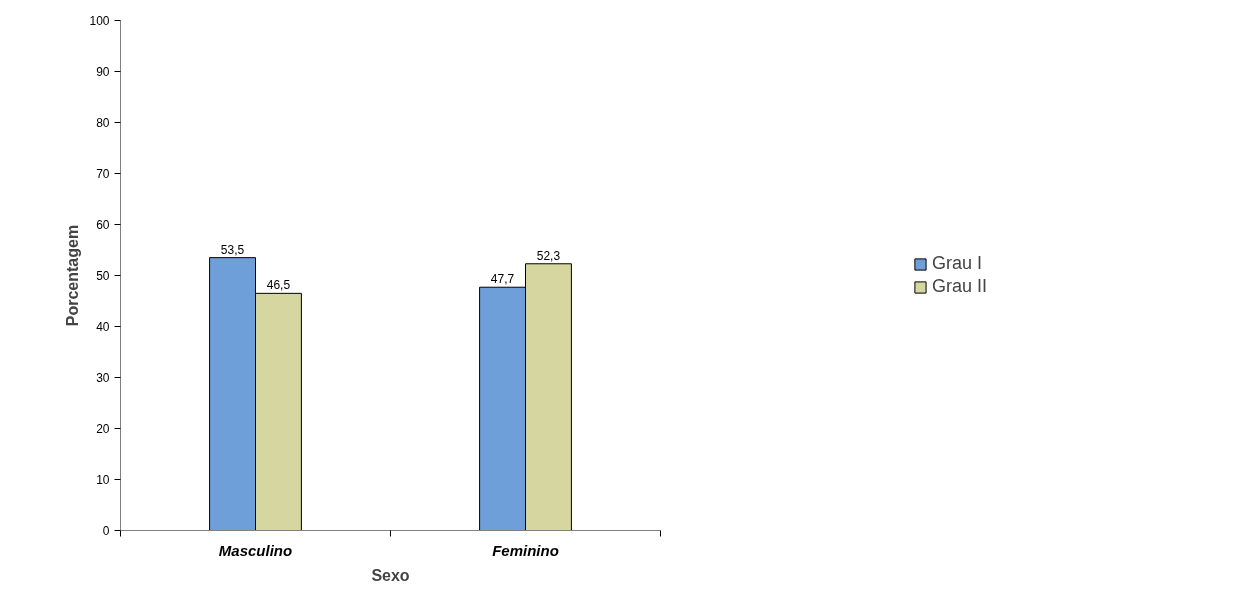 The height and width of the screenshot is (594, 1248). I want to click on y-tick-label: 60, so click(103, 225).